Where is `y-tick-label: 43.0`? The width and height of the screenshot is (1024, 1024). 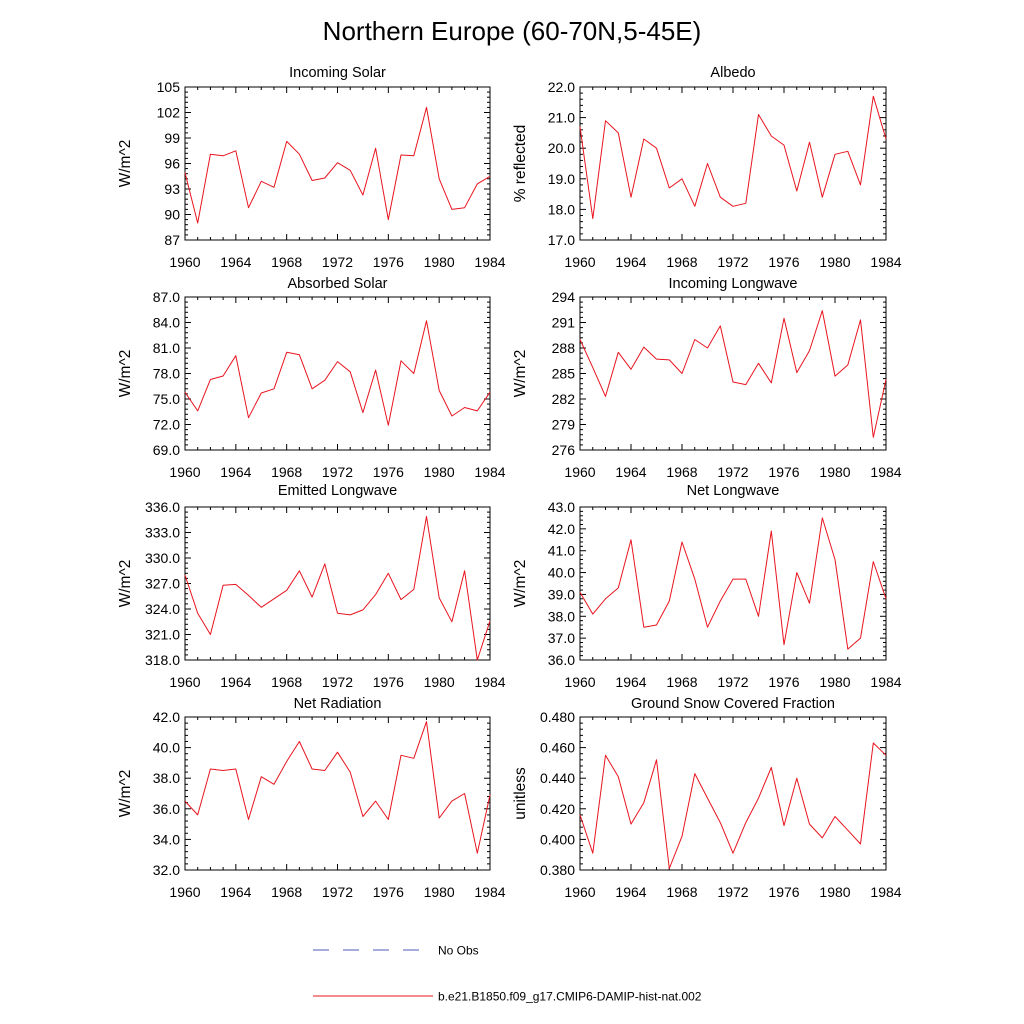
y-tick-label: 43.0 is located at coordinates (561, 507).